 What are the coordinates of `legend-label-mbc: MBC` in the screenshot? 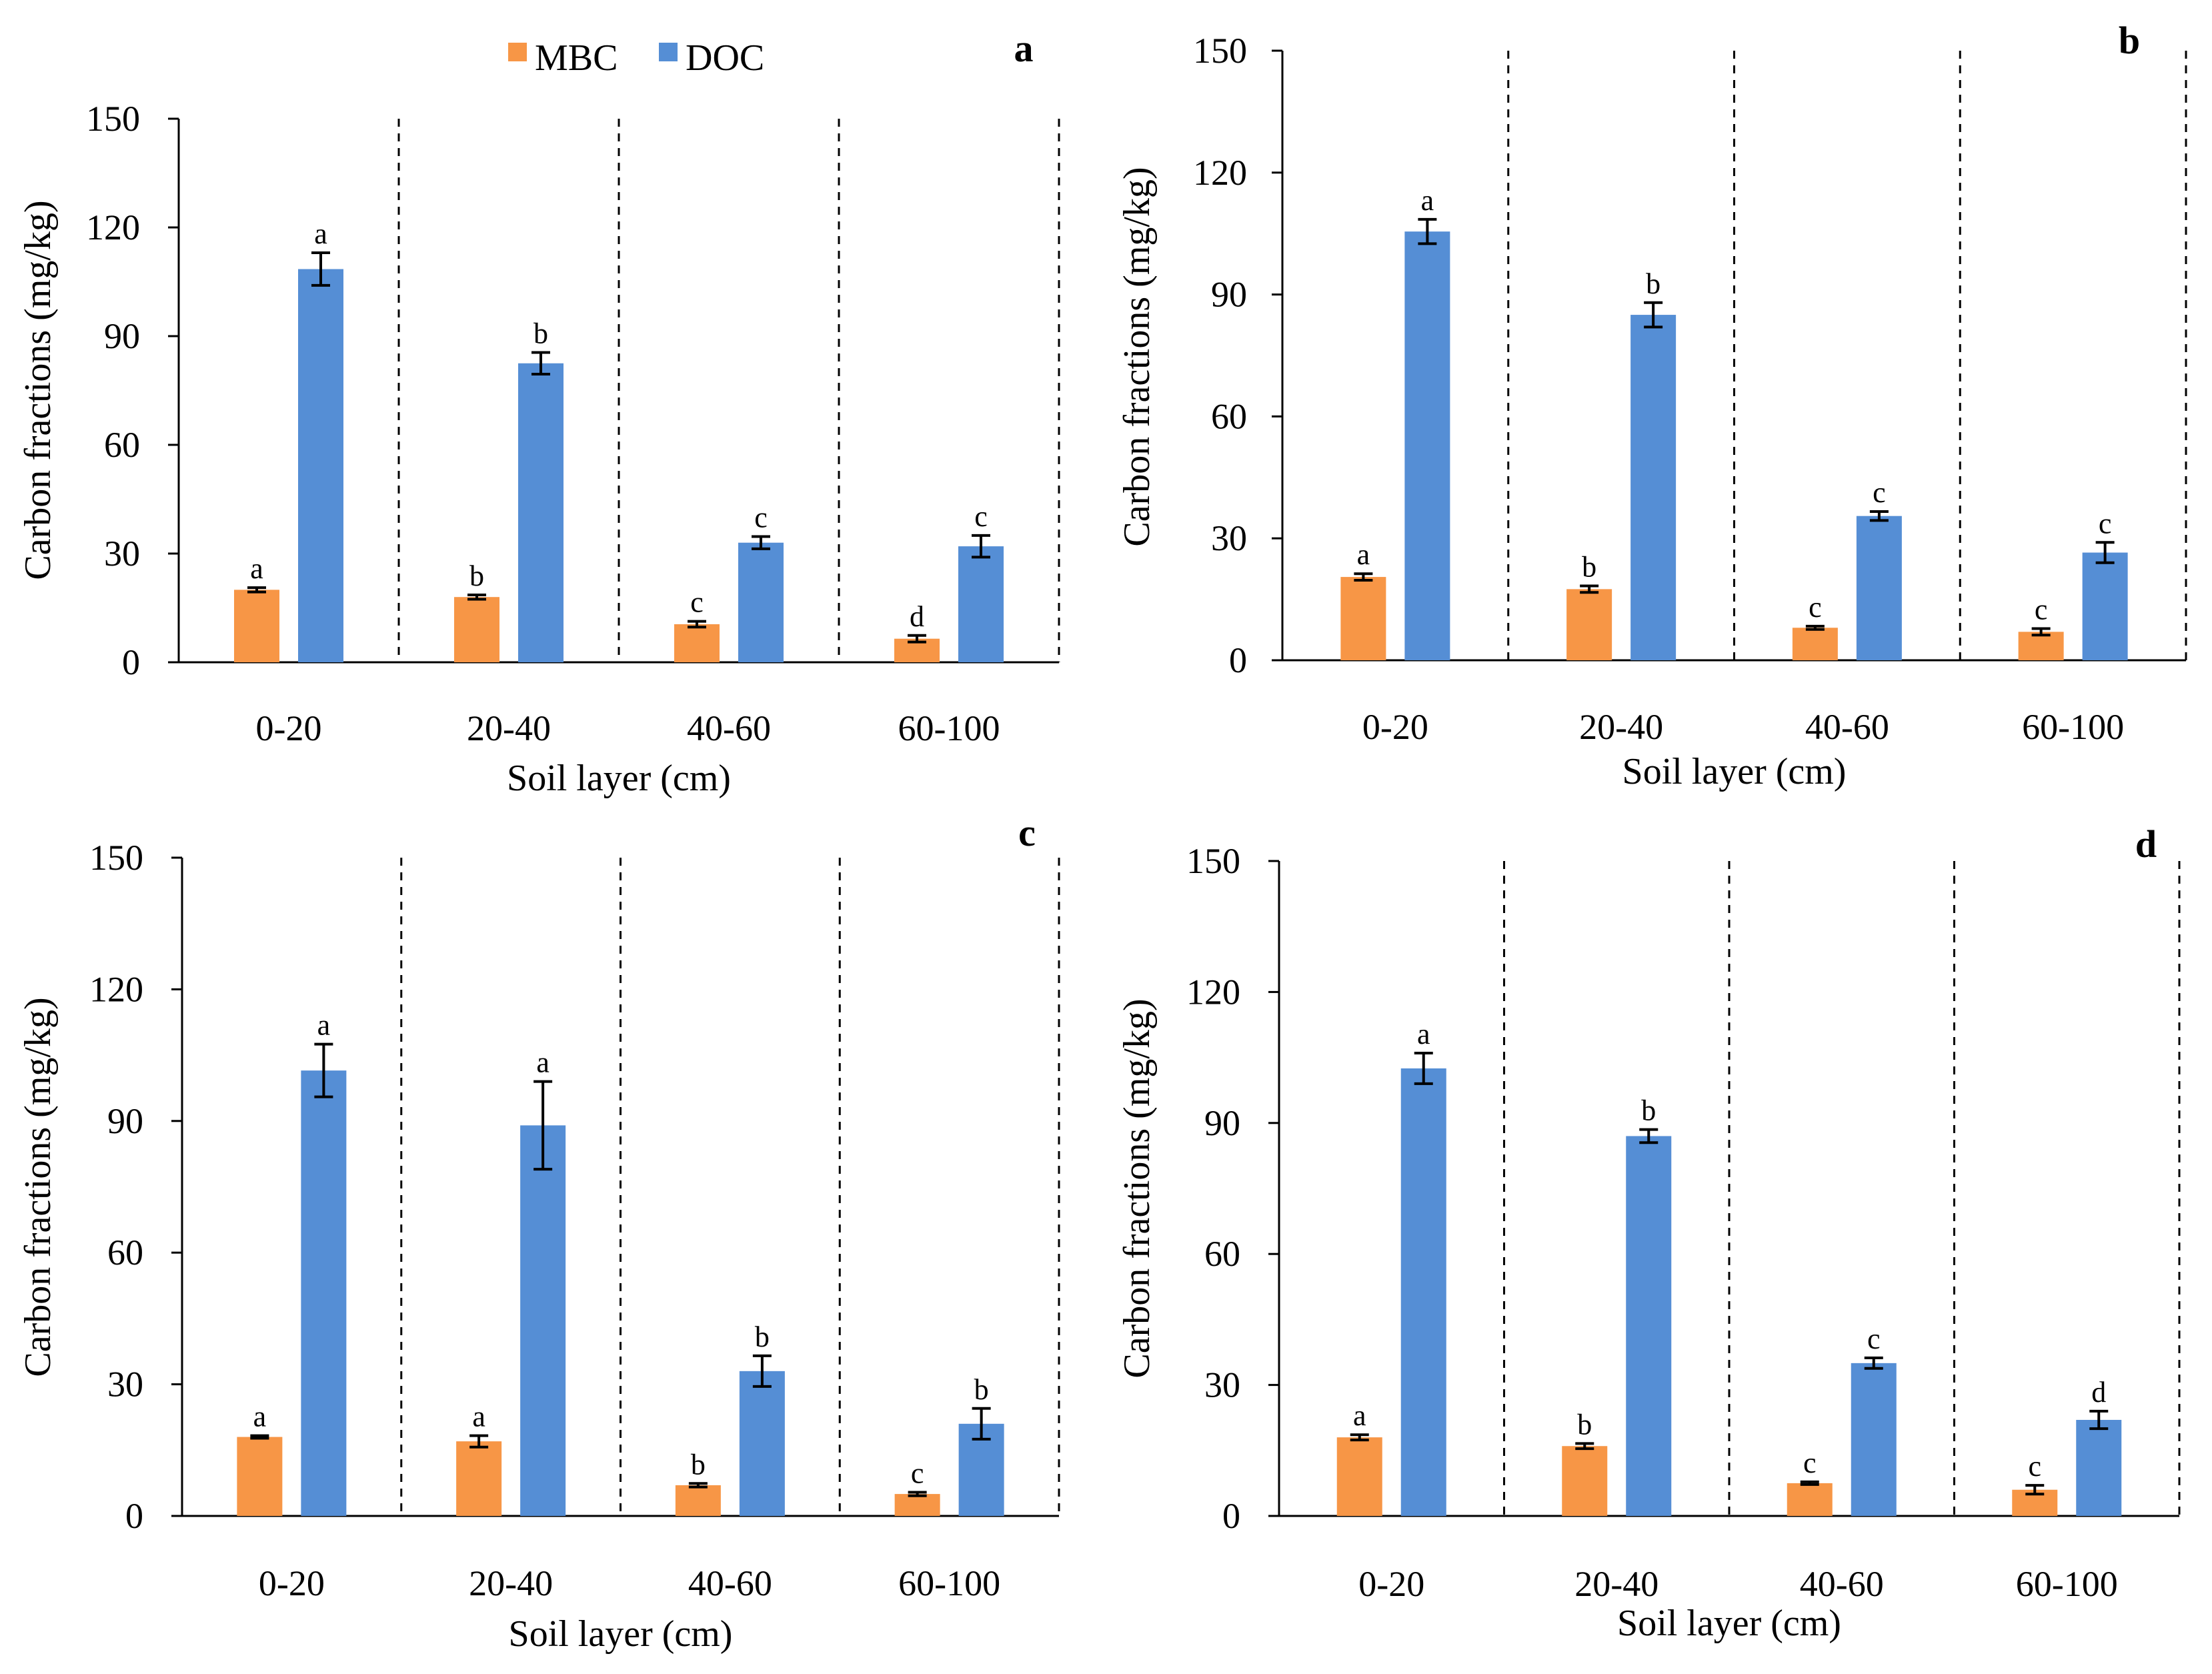 It's located at (576, 58).